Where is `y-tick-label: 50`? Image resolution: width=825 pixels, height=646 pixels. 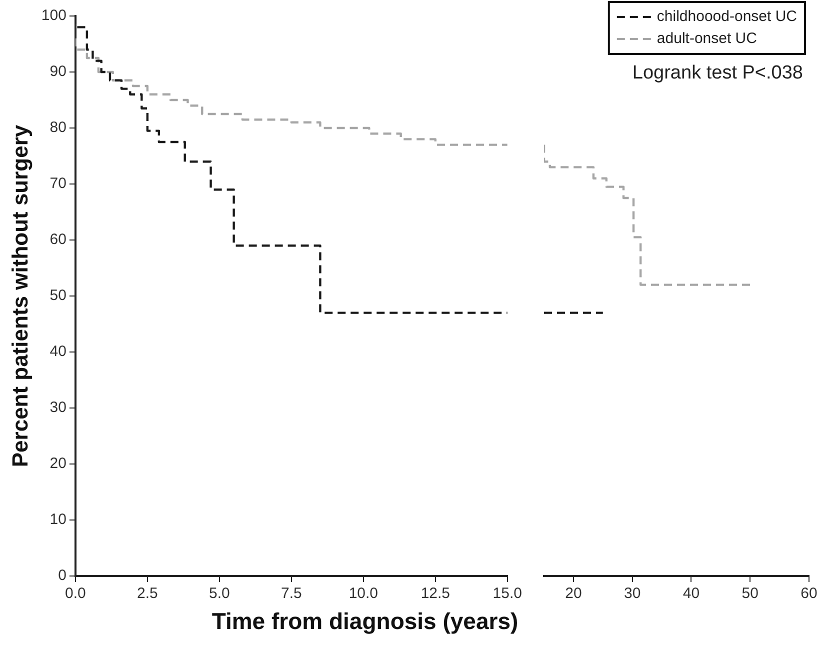
y-tick-label: 50 is located at coordinates (58, 295).